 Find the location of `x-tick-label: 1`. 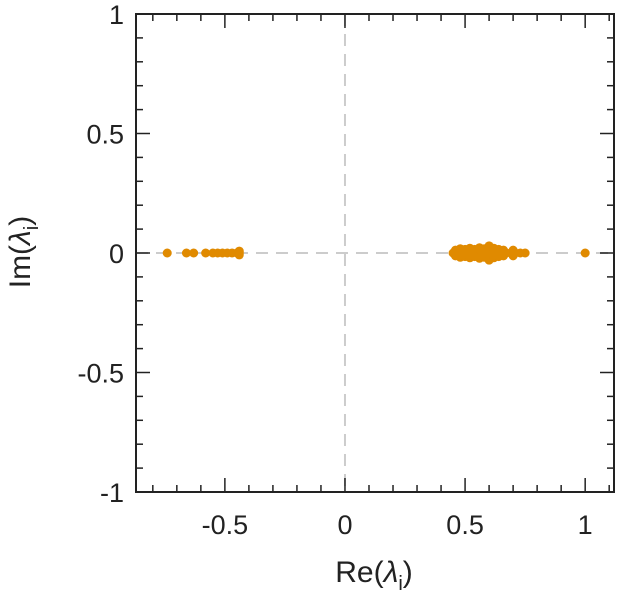

x-tick-label: 1 is located at coordinates (585, 525).